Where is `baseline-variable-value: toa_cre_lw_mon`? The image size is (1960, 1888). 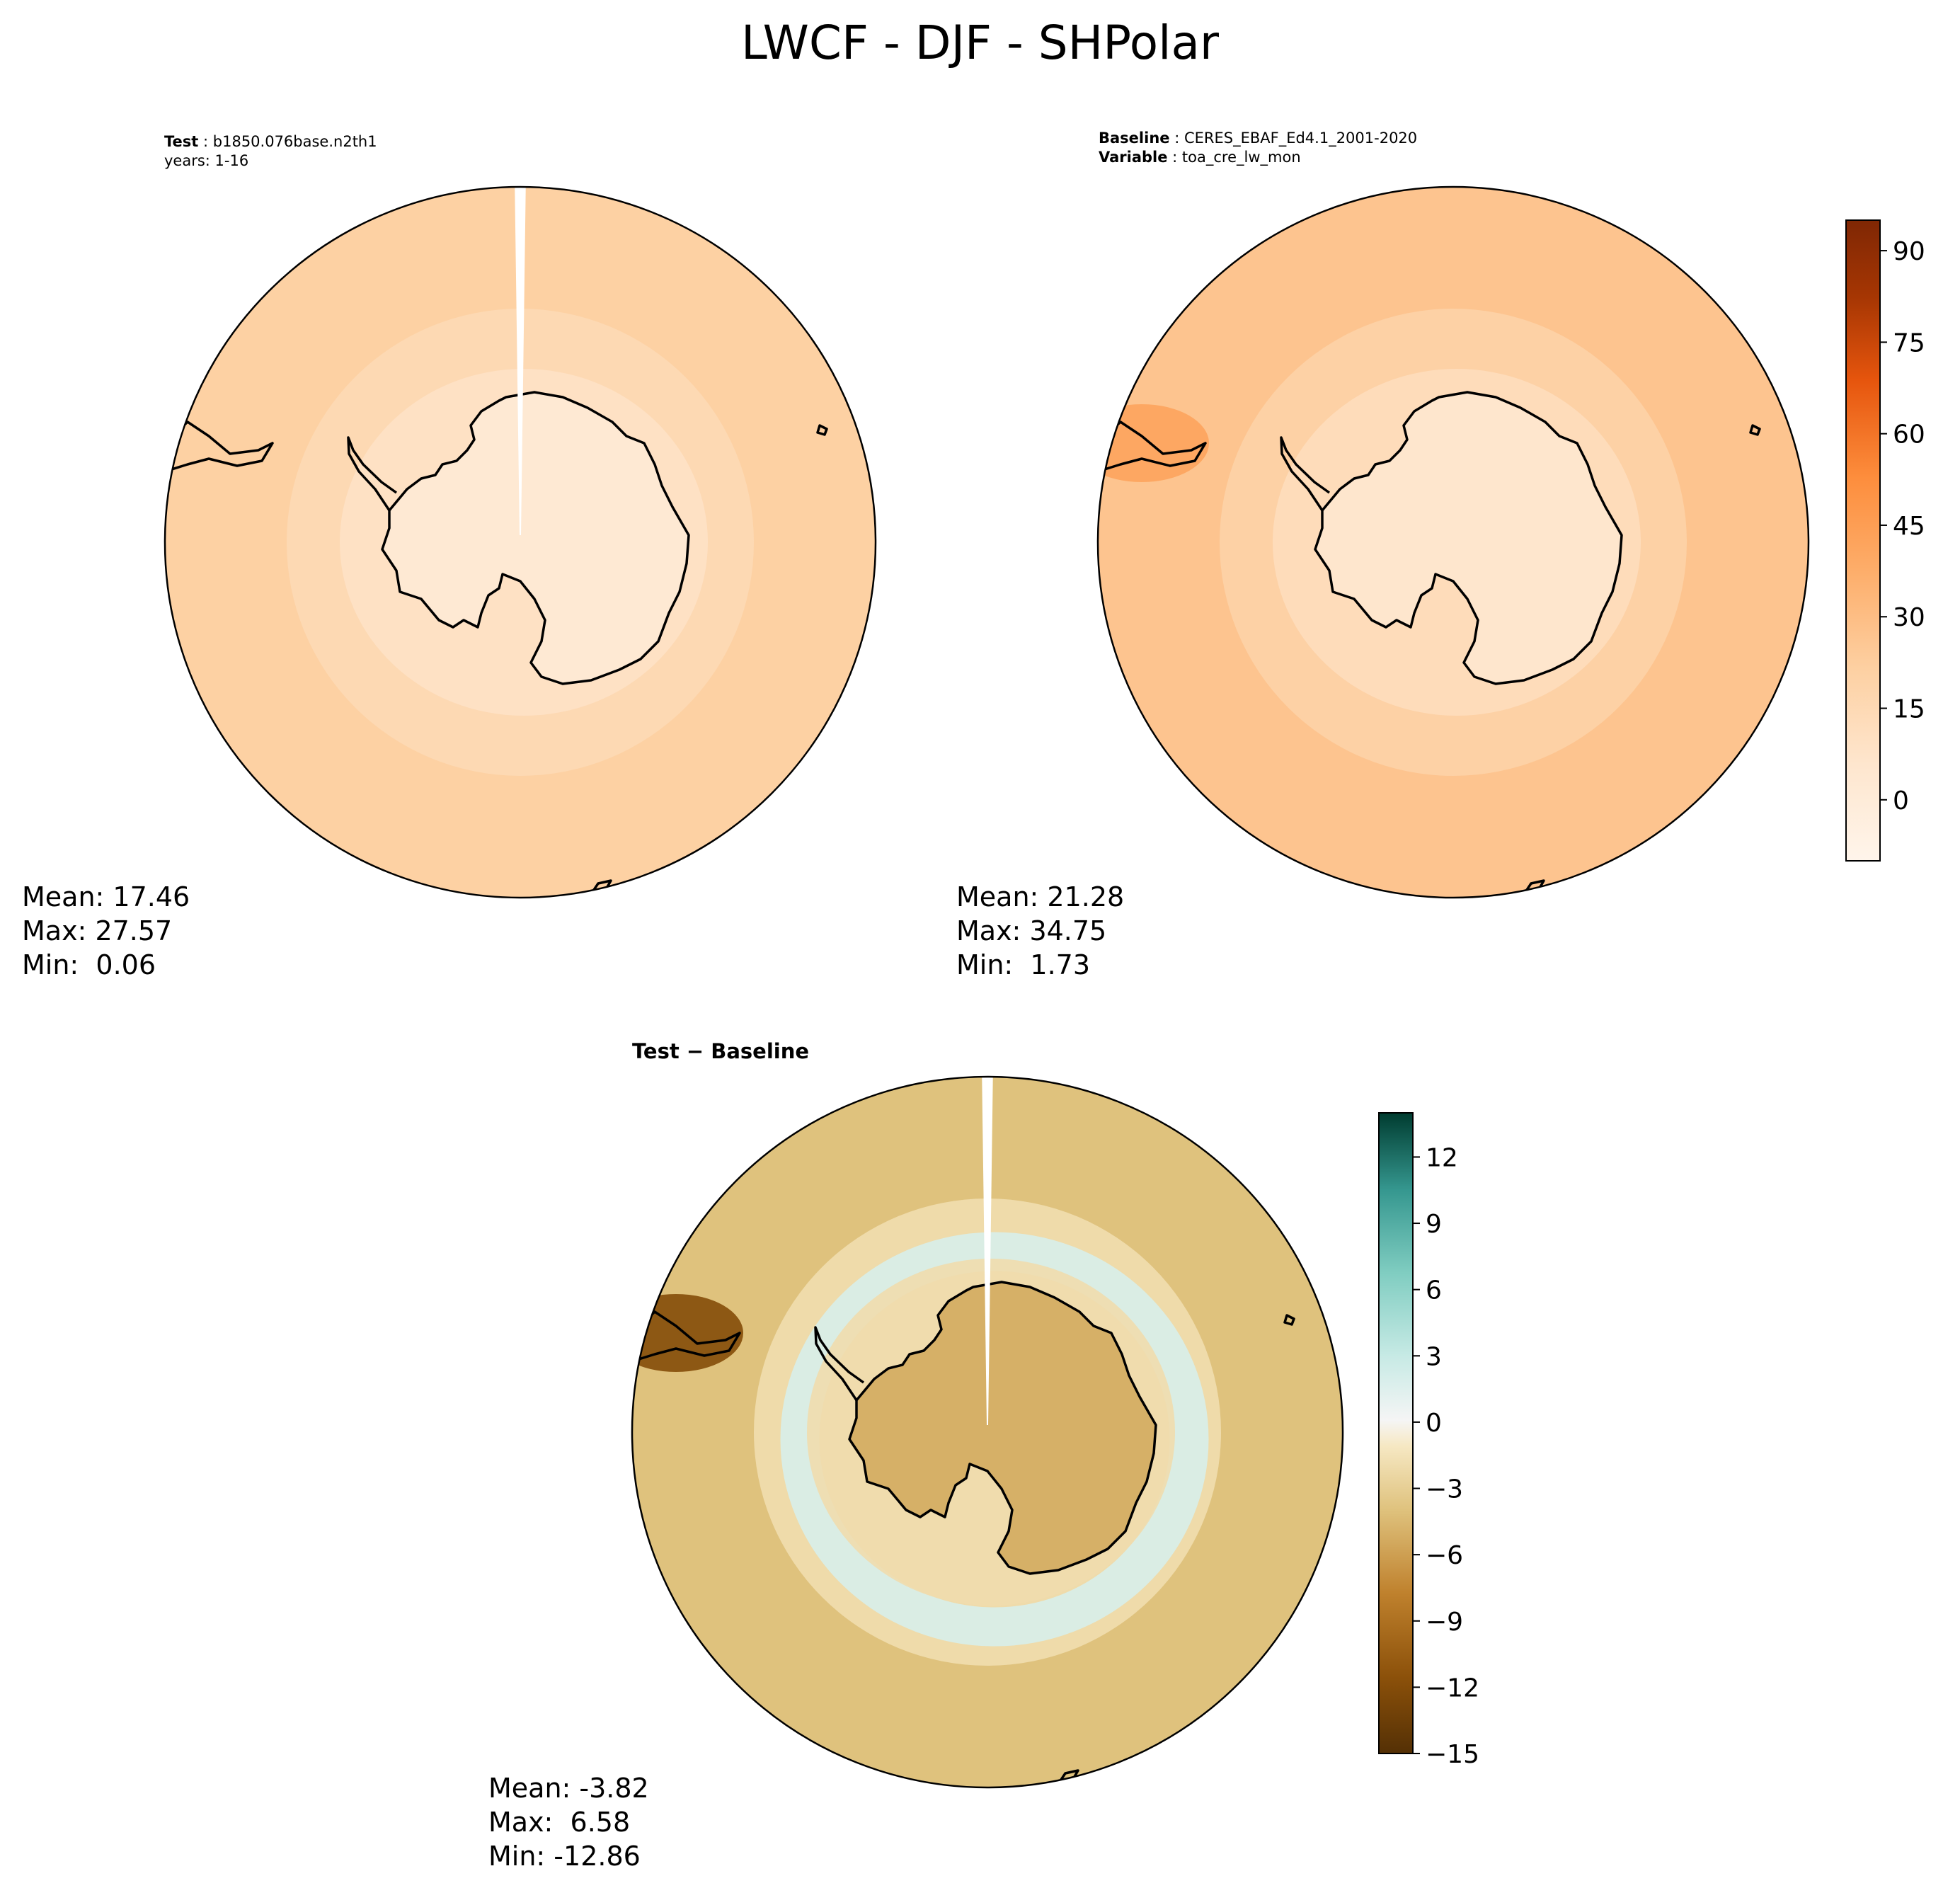
baseline-variable-value: toa_cre_lw_mon is located at coordinates (1241, 157).